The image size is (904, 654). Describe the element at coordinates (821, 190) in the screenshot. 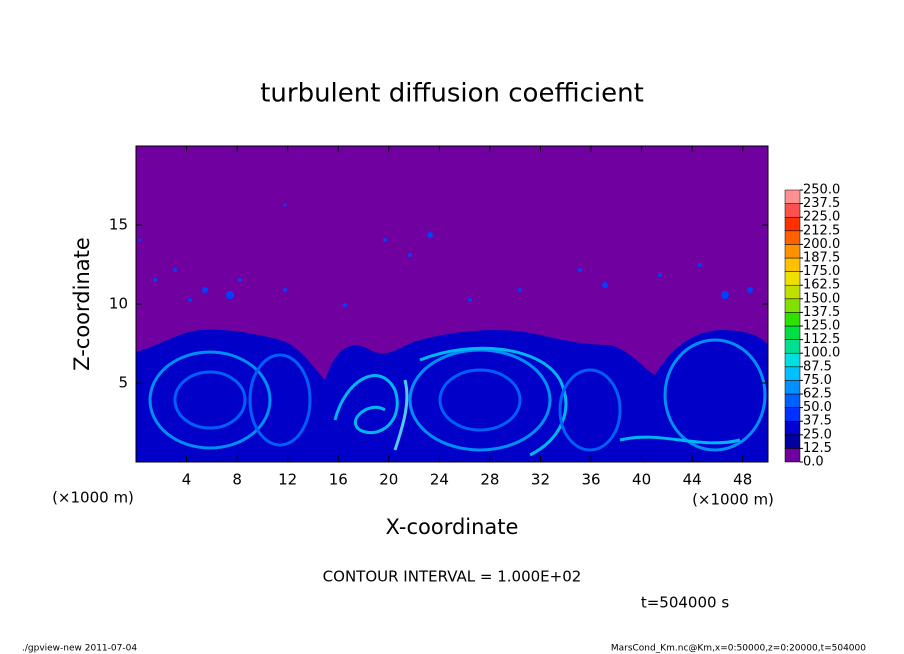

I see `colorbar-tick-label: 250.0` at that location.